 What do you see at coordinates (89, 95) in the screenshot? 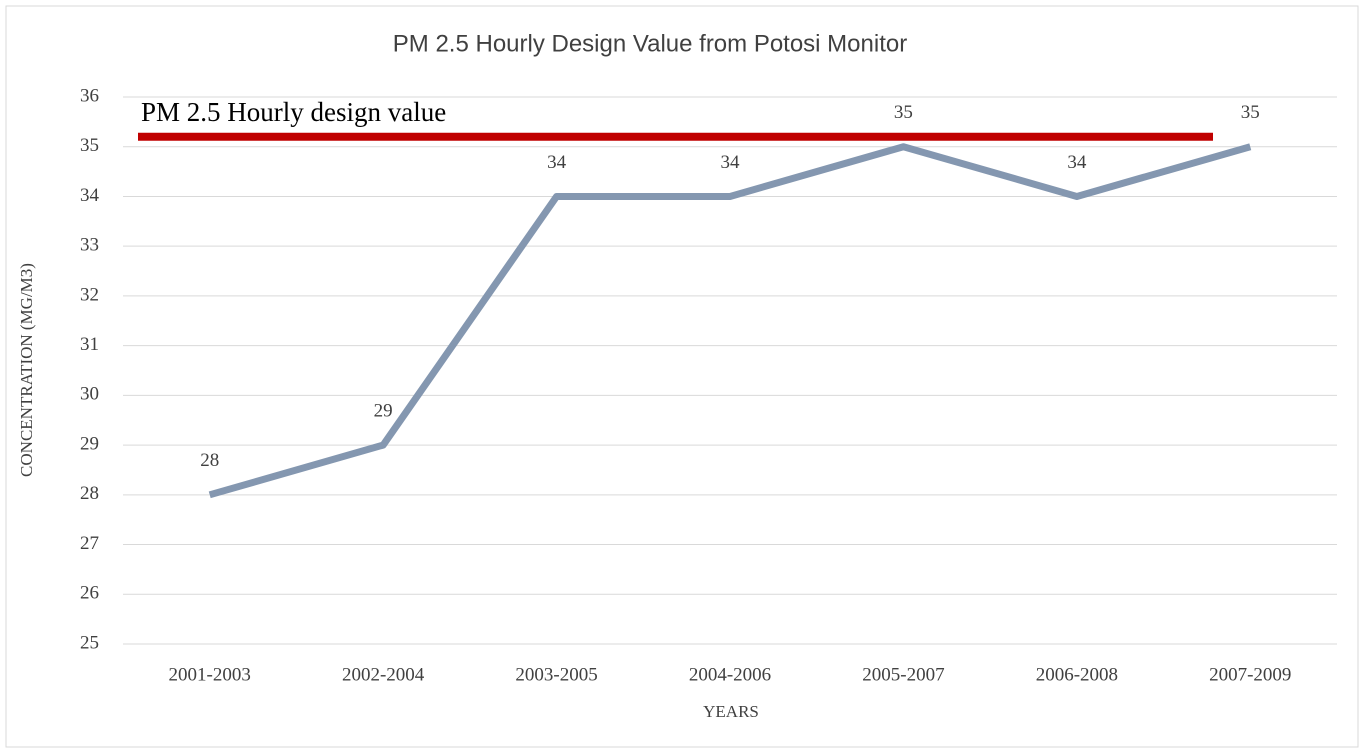
I see `y-tick-label: 36` at bounding box center [89, 95].